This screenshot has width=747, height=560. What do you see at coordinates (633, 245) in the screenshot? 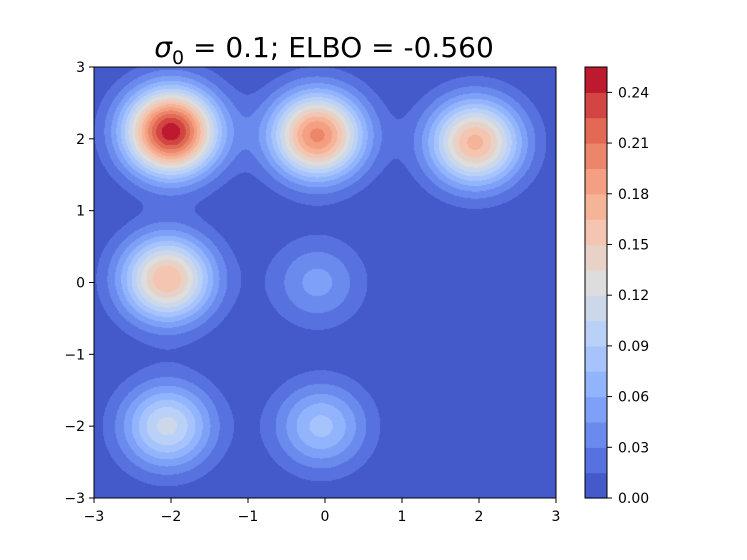
I see `colorbar-tick-label: 0.15` at bounding box center [633, 245].